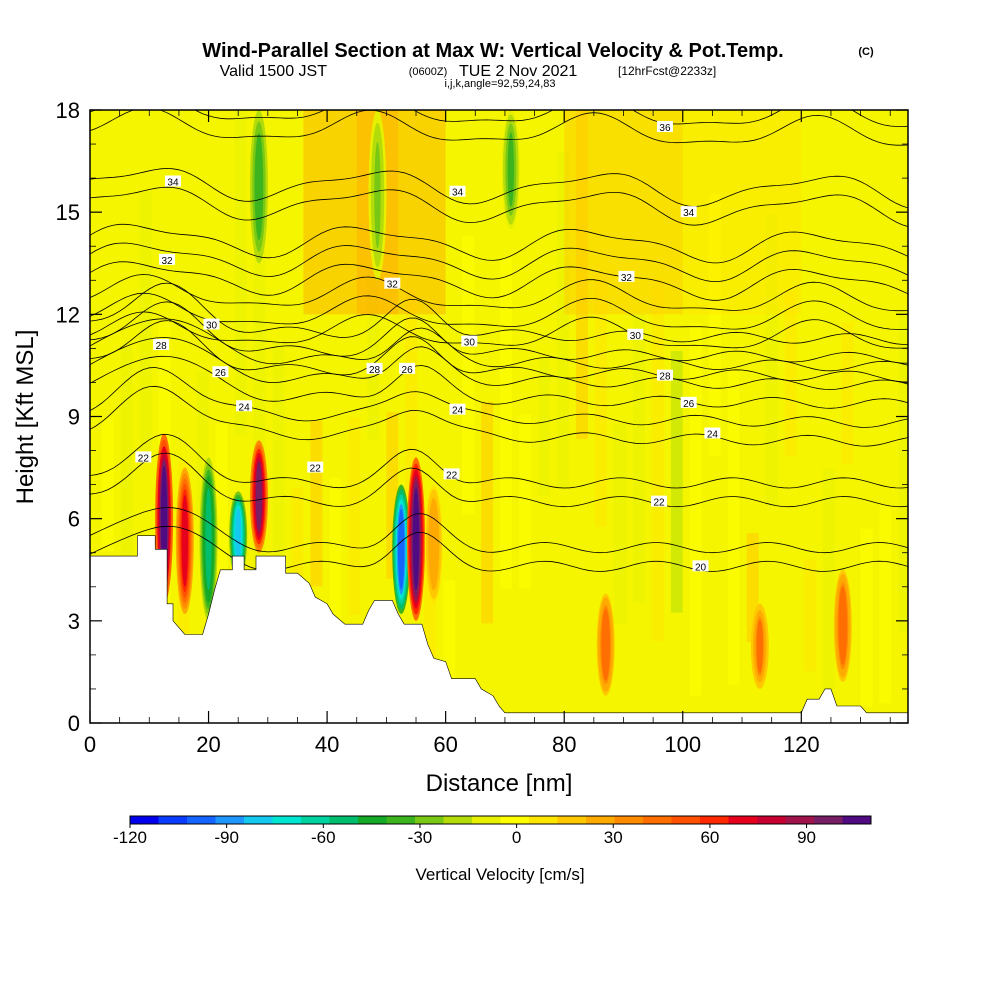  What do you see at coordinates (664, 376) in the screenshot?
I see `contour-label: 28` at bounding box center [664, 376].